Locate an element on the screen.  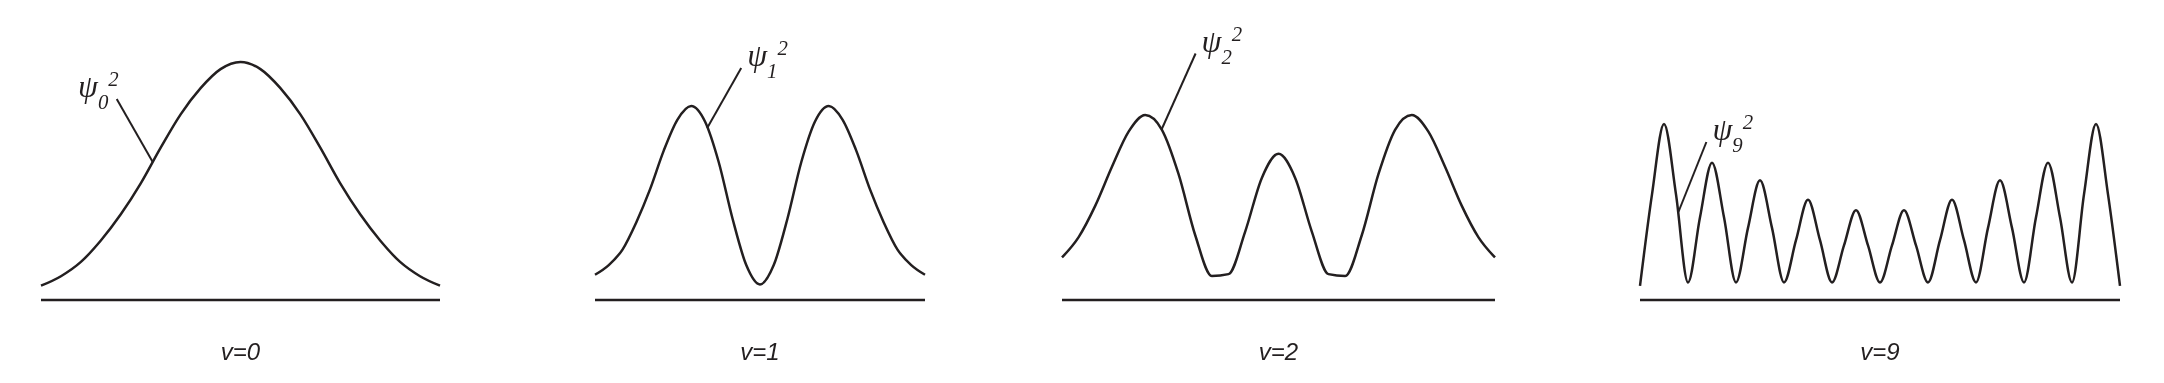
x-axis-title: v=2 is located at coordinates (1278, 351).